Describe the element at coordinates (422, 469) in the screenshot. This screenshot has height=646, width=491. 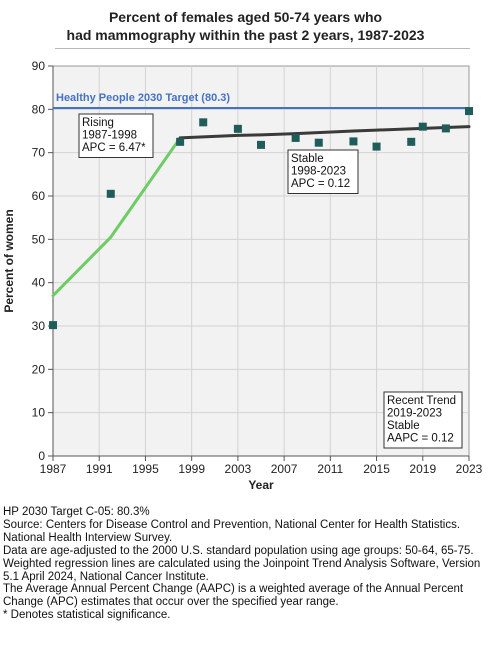
I see `x-tick-label: 2019` at that location.